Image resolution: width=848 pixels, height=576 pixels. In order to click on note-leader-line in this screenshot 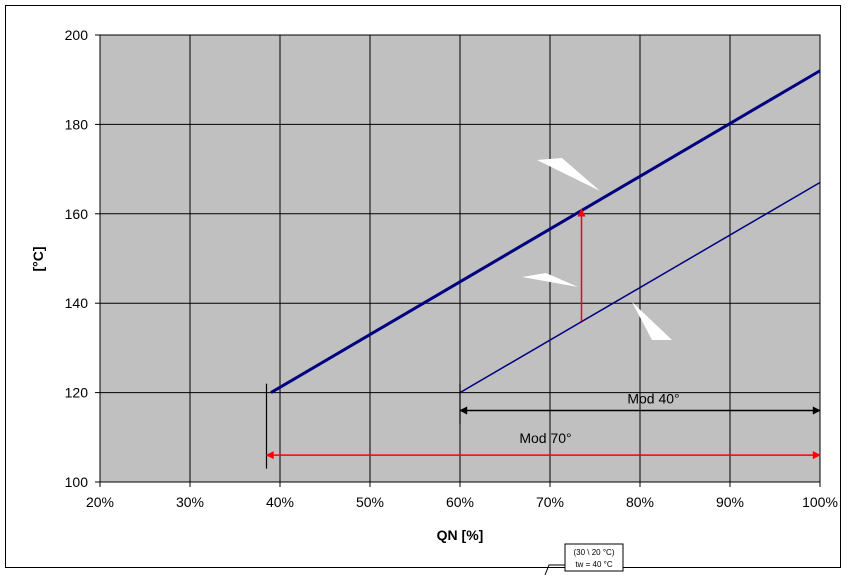, I will do `click(554, 570)`.